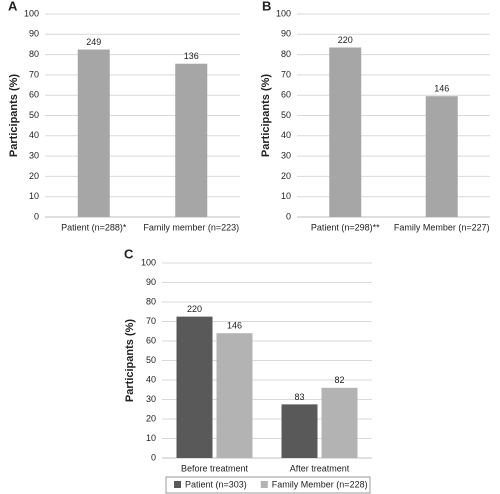 The height and width of the screenshot is (494, 500). I want to click on panel-label: A, so click(13, 6).